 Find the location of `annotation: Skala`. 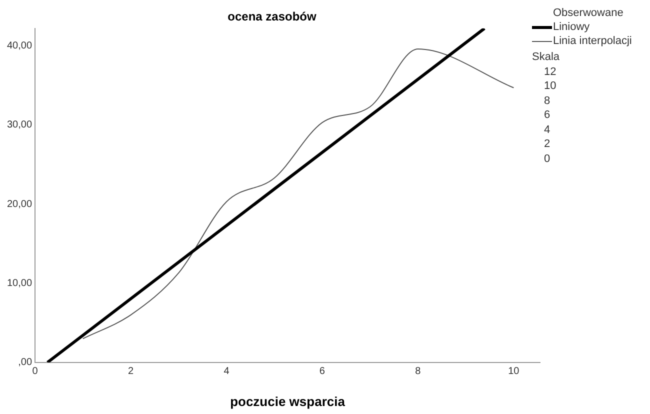

annotation: Skala is located at coordinates (546, 57).